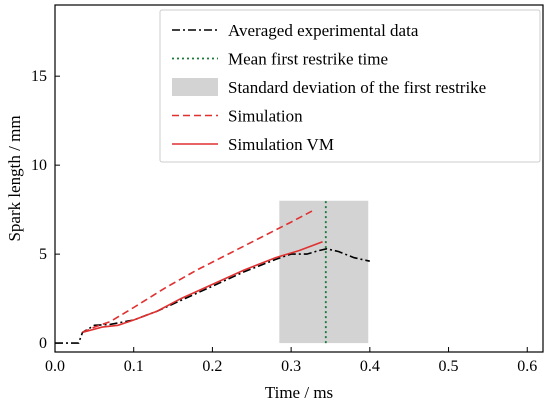  Describe the element at coordinates (281, 144) in the screenshot. I see `legend-entry-label: Simulation VM` at that location.